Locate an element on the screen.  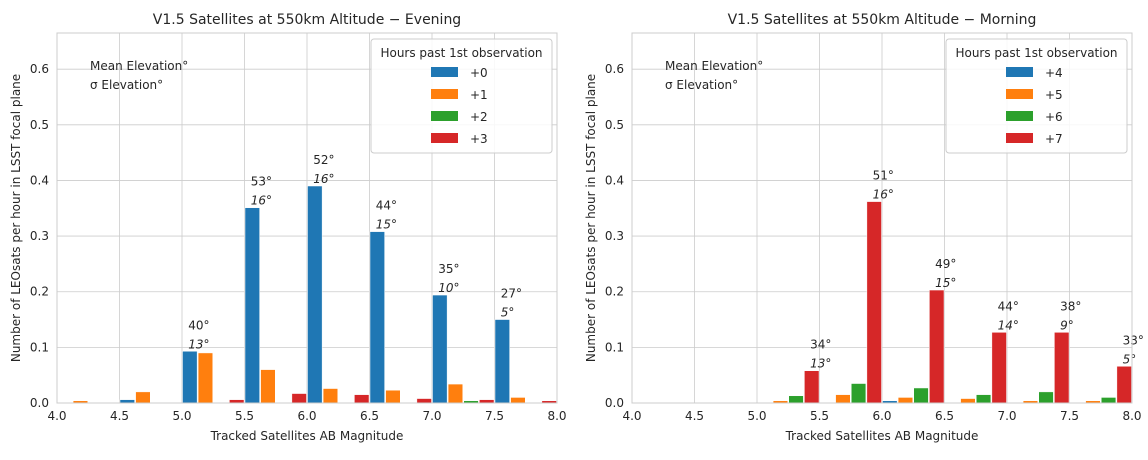
legend-label: +0 is located at coordinates (479, 73).